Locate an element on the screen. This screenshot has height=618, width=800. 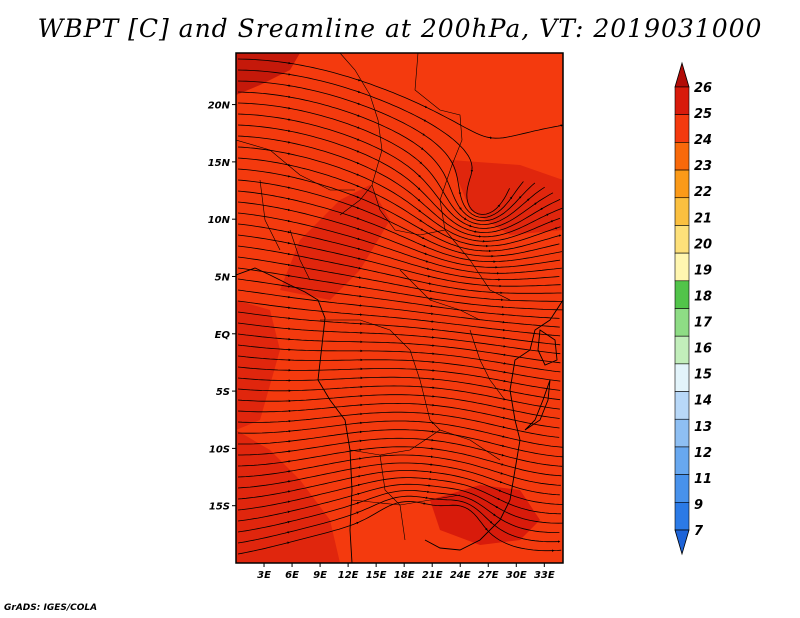
lon-tick-label: 3E is located at coordinates (264, 575).